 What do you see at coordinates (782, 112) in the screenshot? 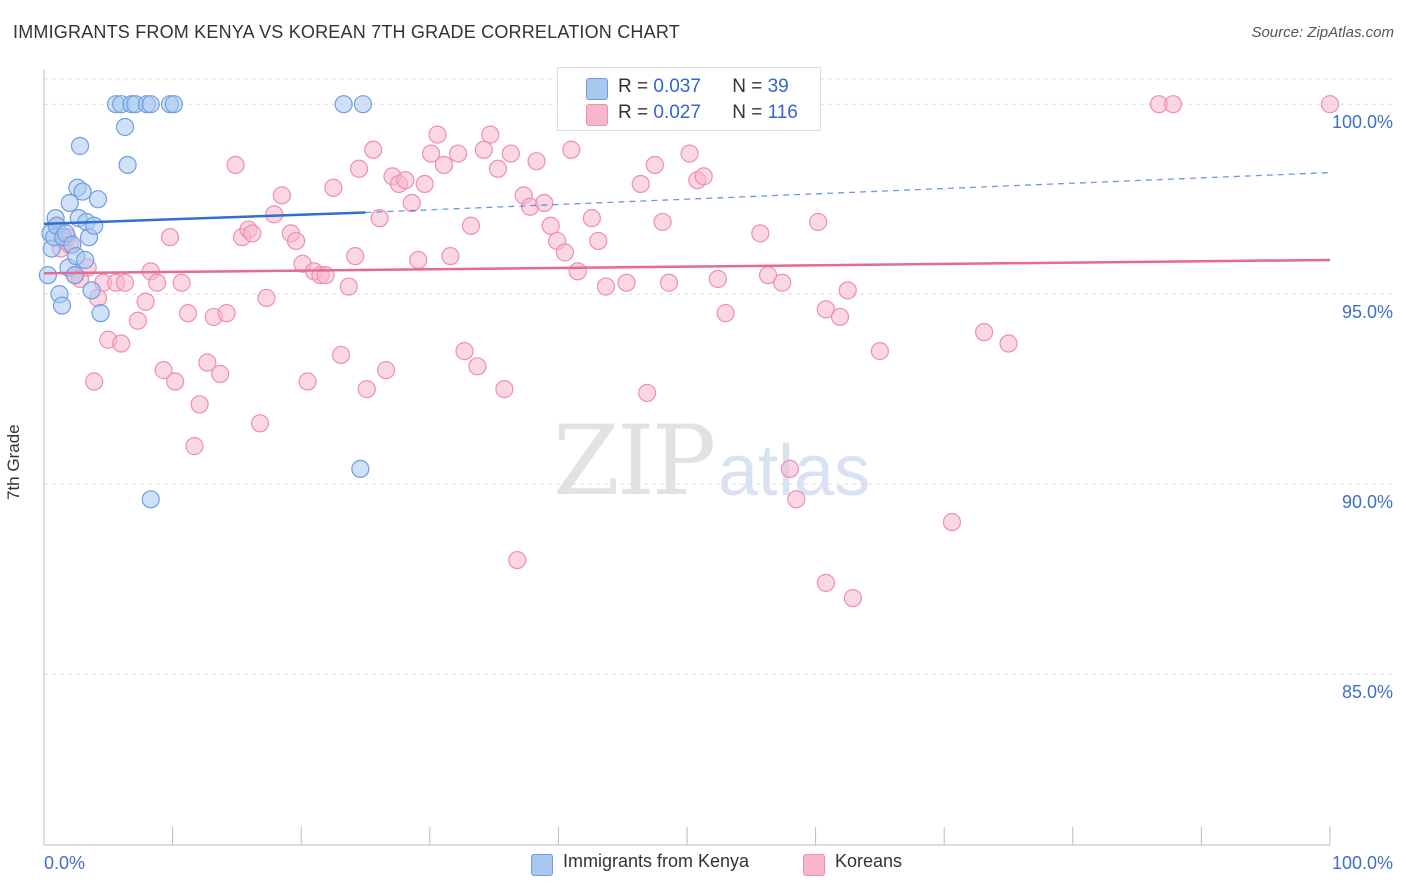
I see `korean-n-value: 116` at bounding box center [782, 112].